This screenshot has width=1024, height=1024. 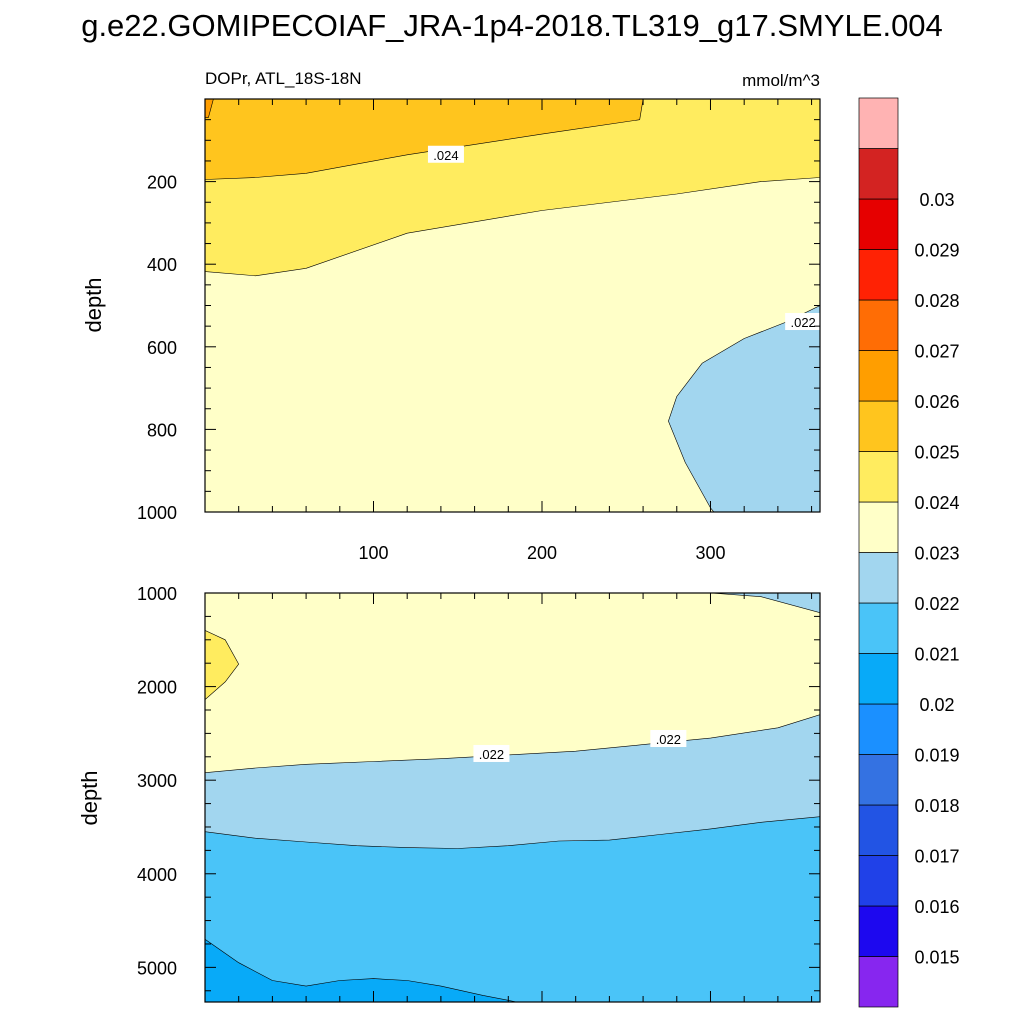 What do you see at coordinates (936, 705) in the screenshot?
I see `colorbar-label: 0.02` at bounding box center [936, 705].